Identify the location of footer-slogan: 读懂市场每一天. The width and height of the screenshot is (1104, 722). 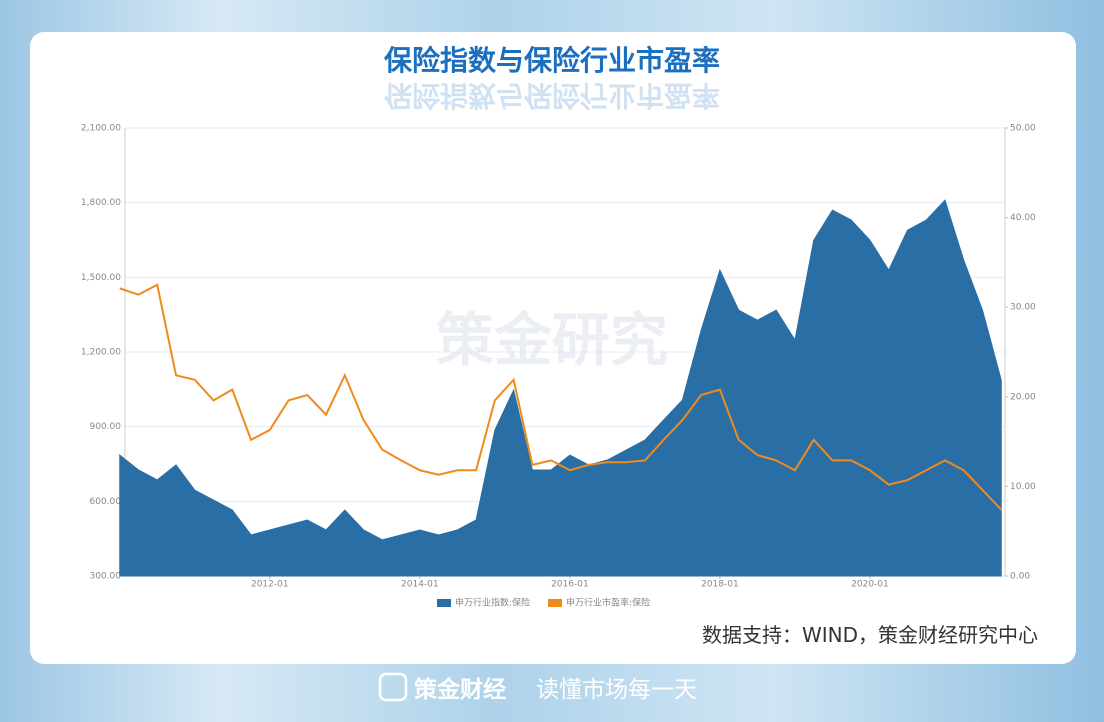
(616, 690).